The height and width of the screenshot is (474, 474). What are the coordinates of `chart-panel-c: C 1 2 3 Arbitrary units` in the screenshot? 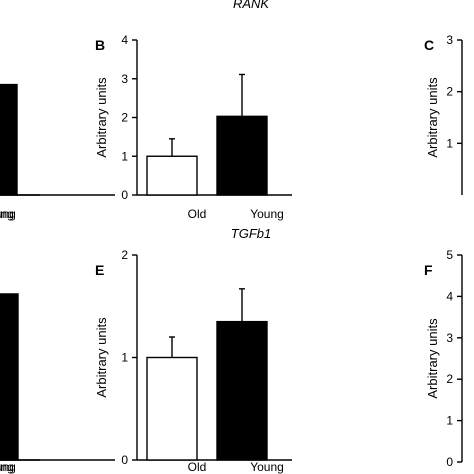 It's located at (443, 114).